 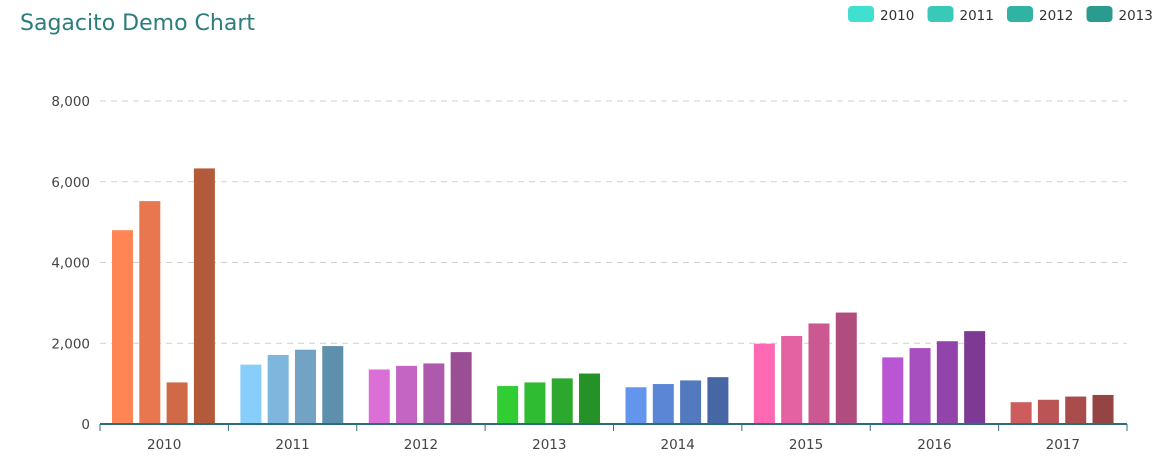 I want to click on bar-2010-2012, so click(x=177, y=403).